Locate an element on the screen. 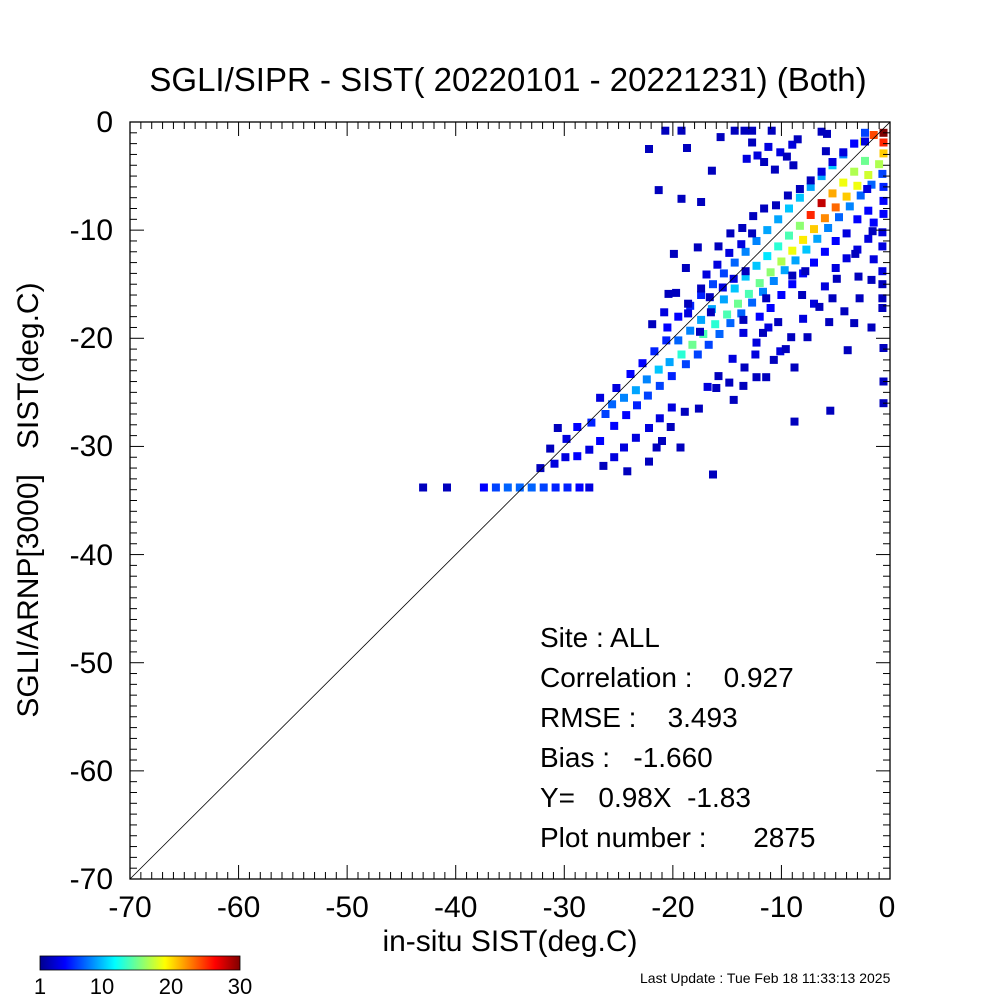 Image resolution: width=1000 pixels, height=1000 pixels. stat-regression: Y= 0.98X -1.83 is located at coordinates (645, 797).